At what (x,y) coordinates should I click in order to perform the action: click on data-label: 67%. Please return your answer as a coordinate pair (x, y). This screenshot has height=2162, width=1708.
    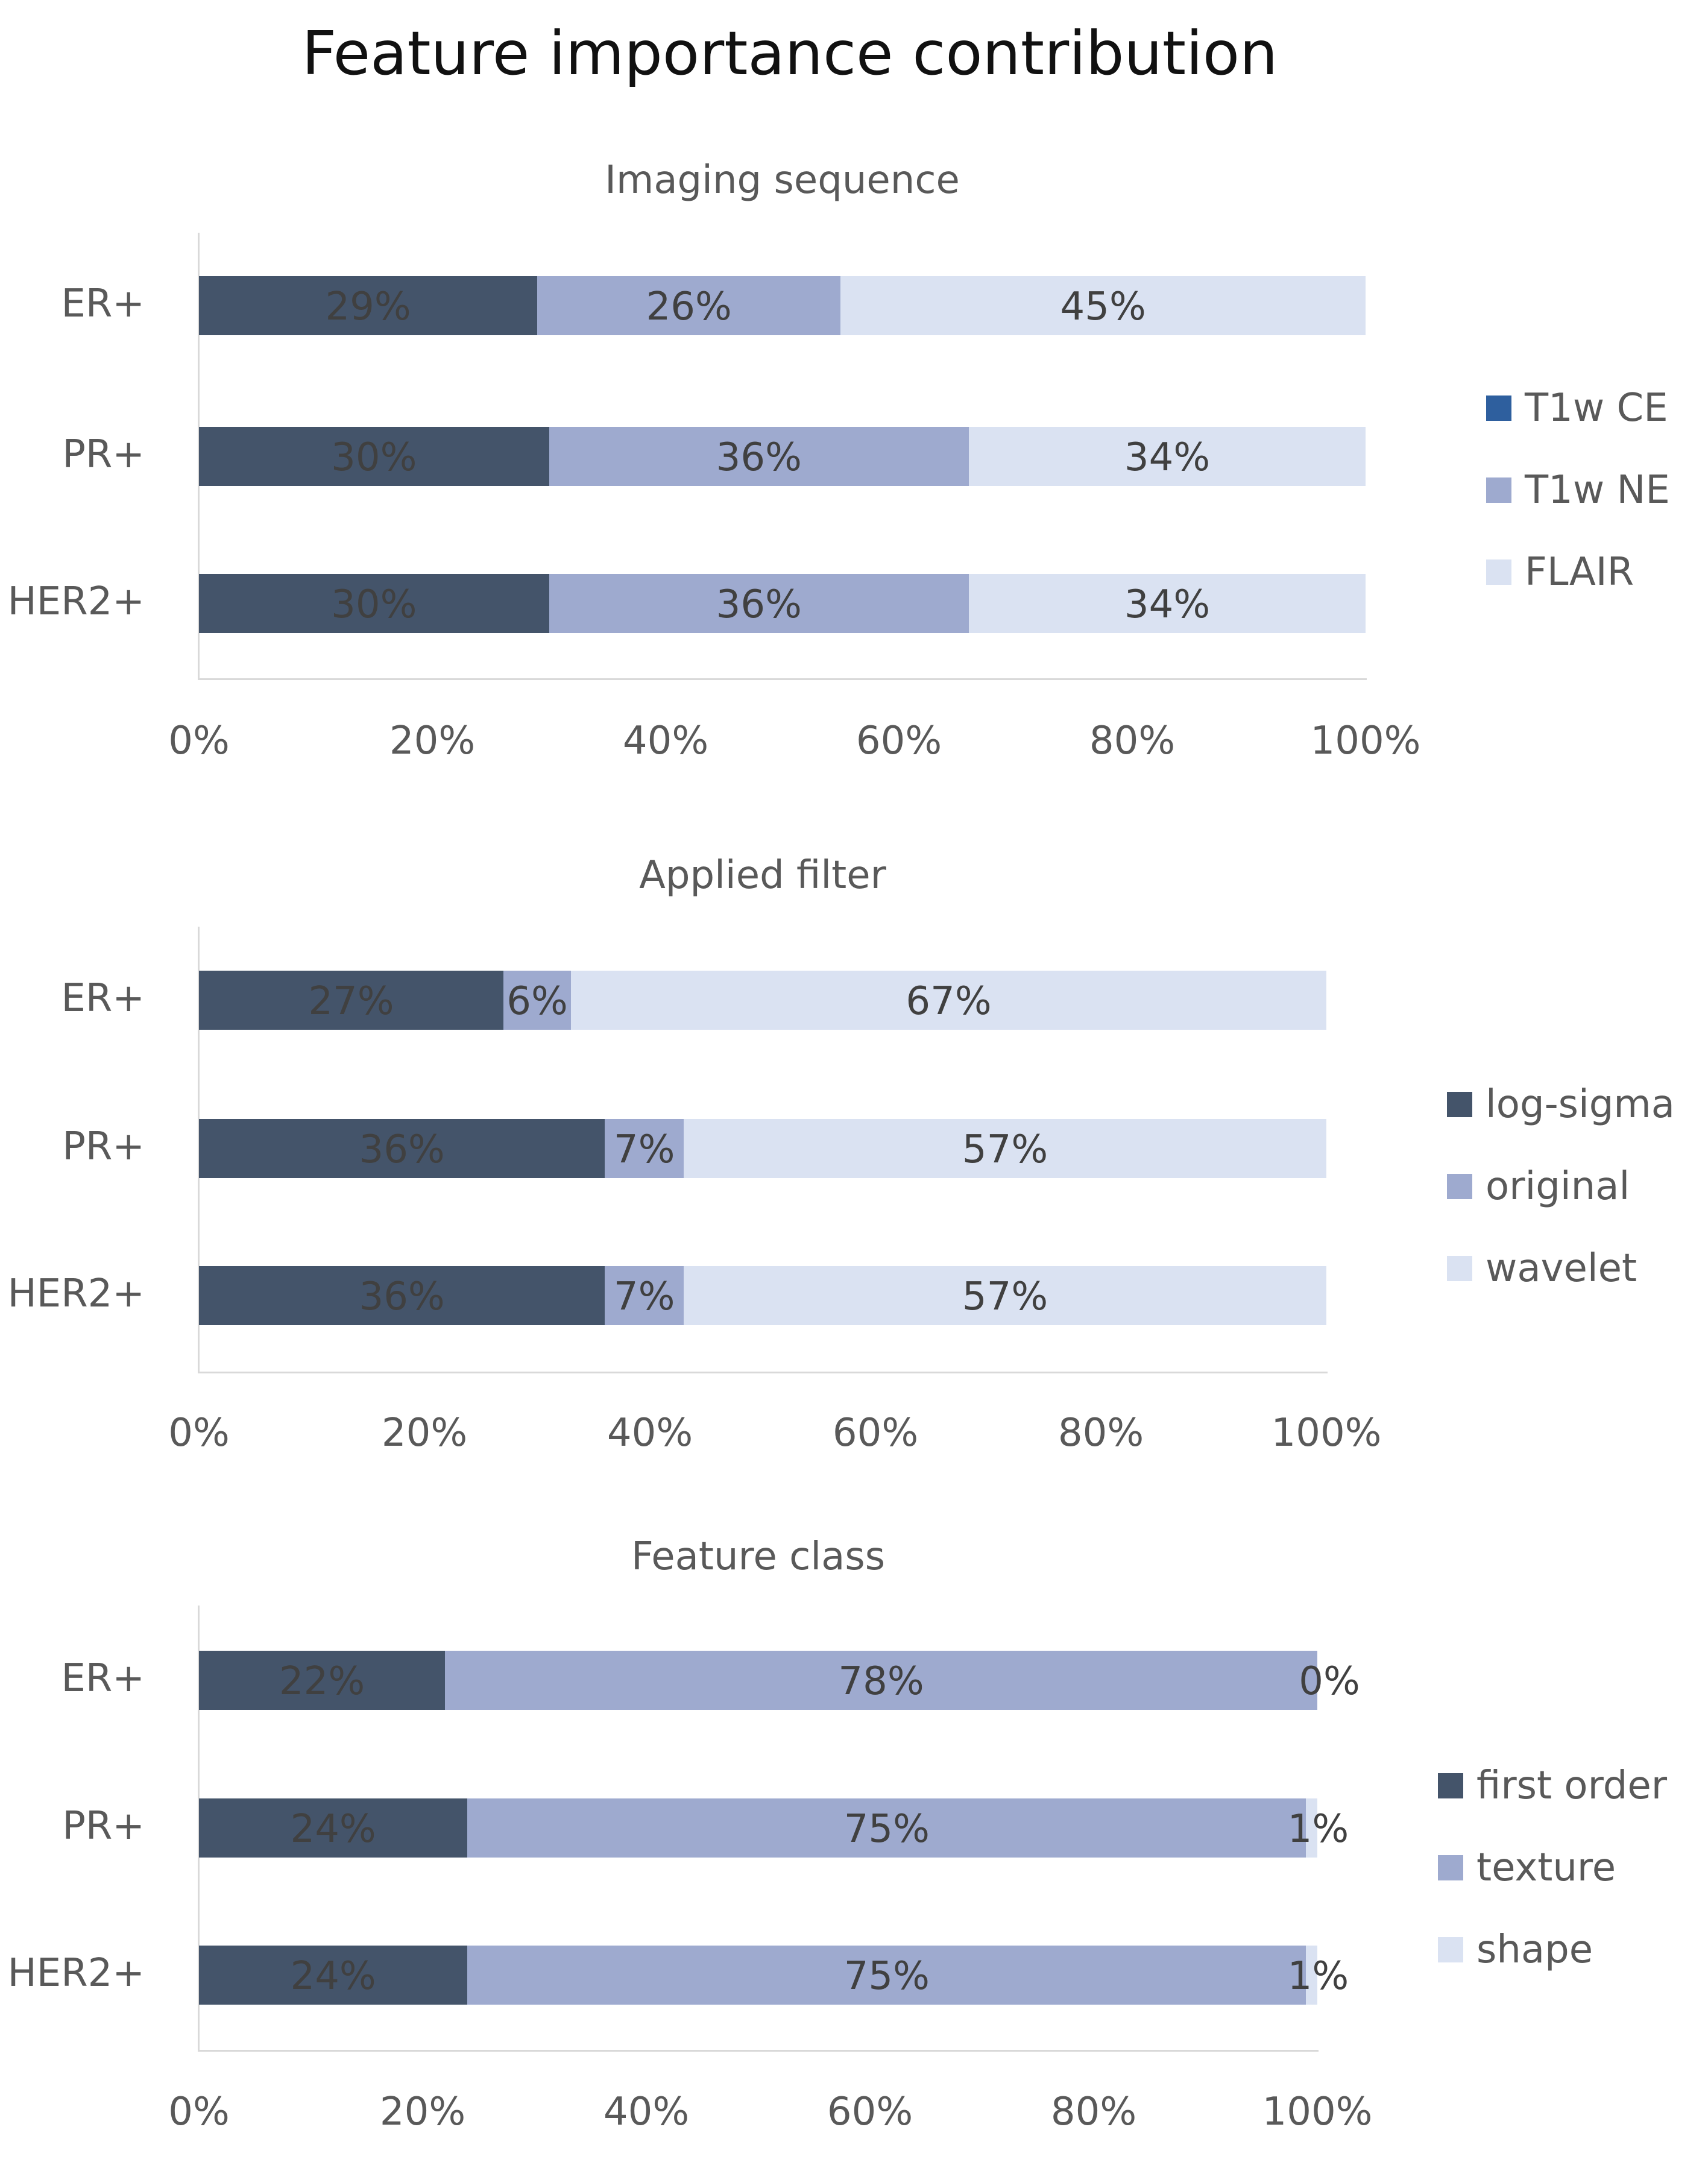
    Looking at the image, I should click on (949, 1001).